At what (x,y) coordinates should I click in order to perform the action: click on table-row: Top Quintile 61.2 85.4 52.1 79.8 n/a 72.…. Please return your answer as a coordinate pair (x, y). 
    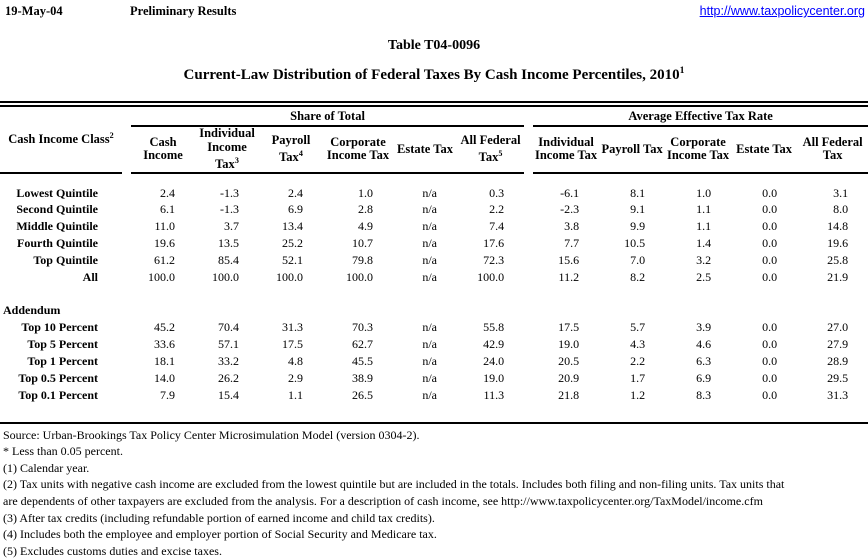
    Looking at the image, I should click on (434, 260).